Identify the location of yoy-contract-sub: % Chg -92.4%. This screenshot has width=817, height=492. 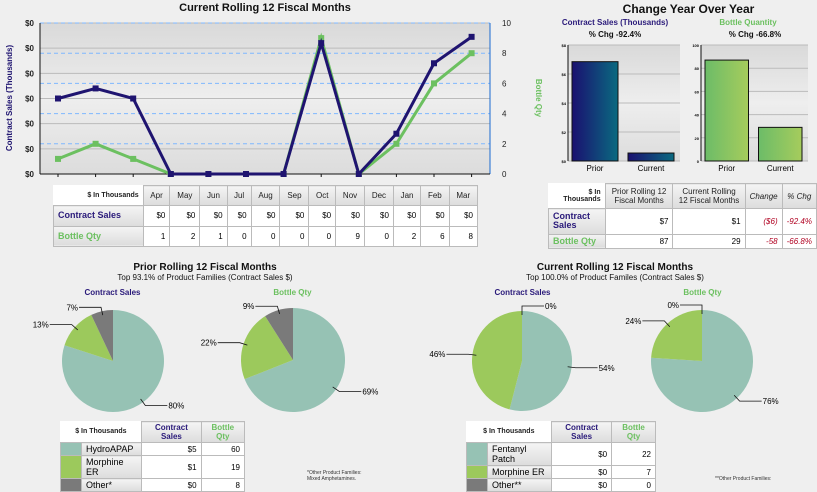
(615, 34).